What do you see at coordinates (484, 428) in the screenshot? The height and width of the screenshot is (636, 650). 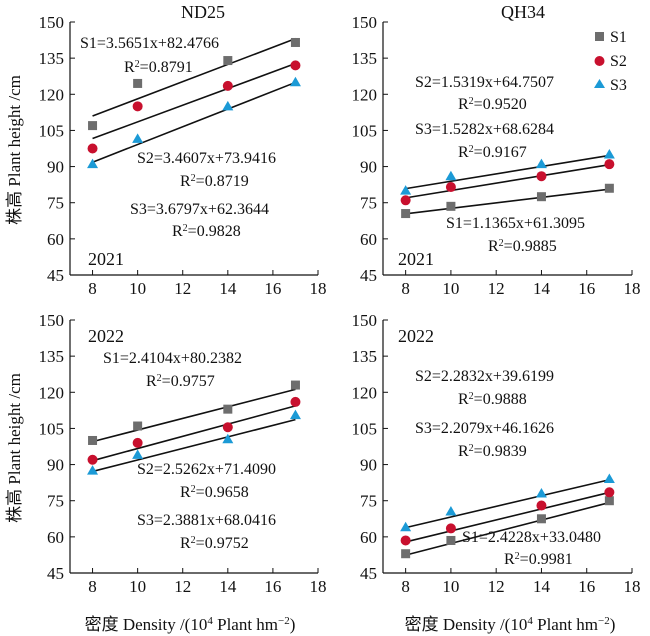 I see `equation-s3: S3=2.2079x+46.1626` at bounding box center [484, 428].